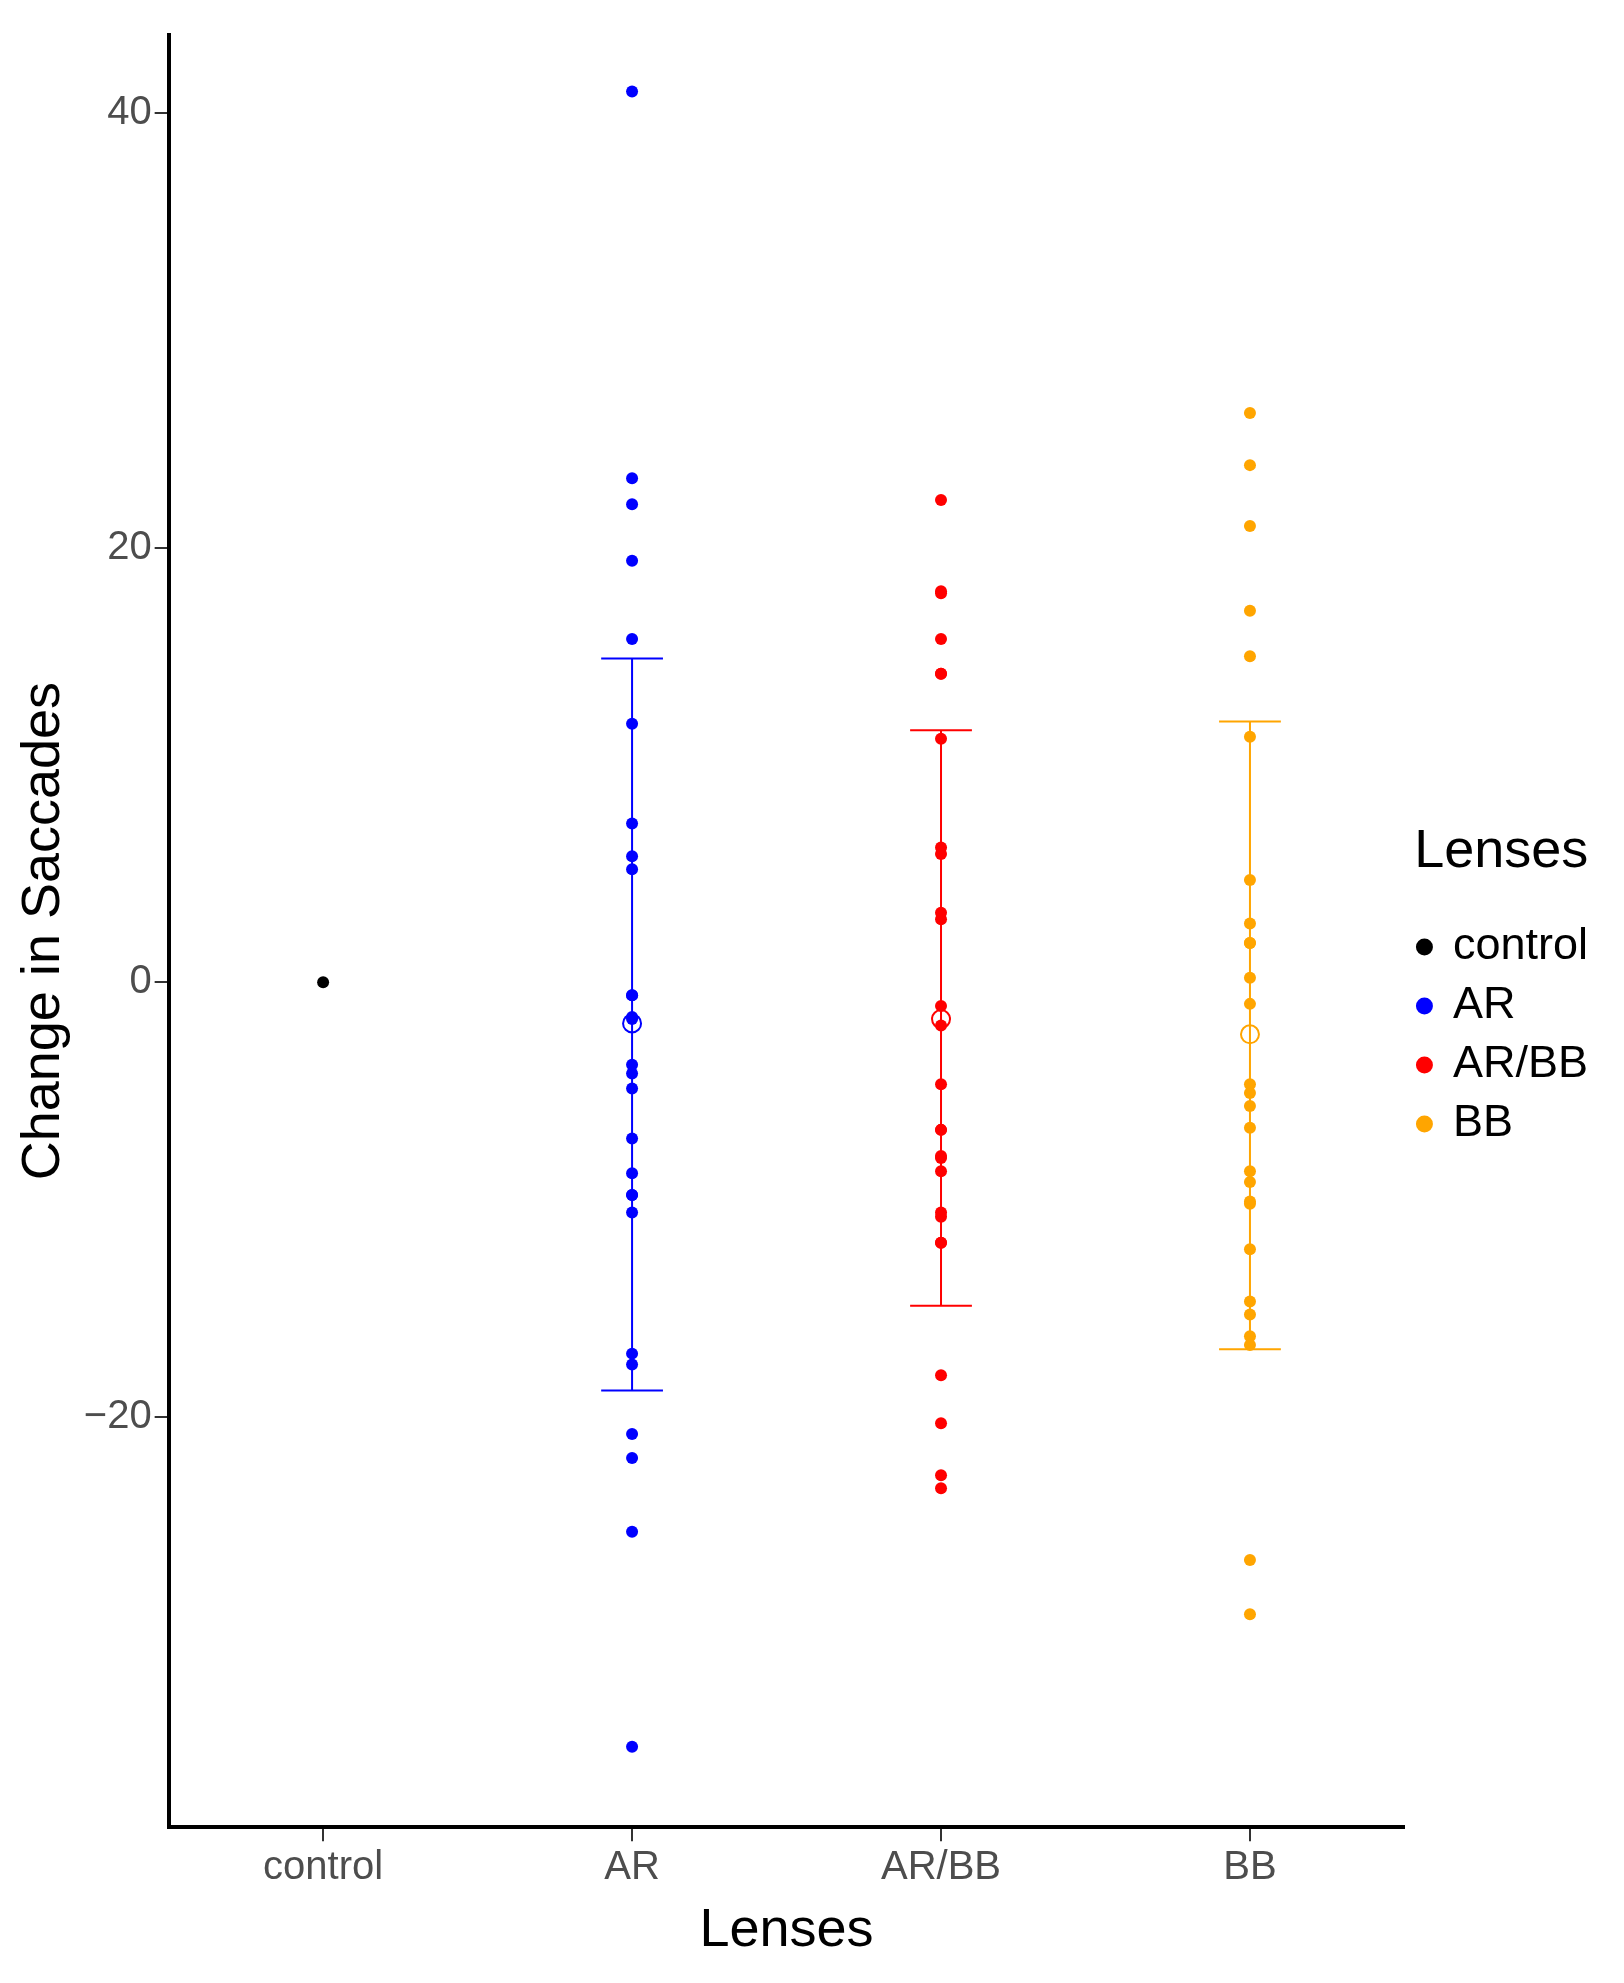 The image size is (1624, 1983). What do you see at coordinates (1250, 1865) in the screenshot?
I see `x-tick-label: BB` at bounding box center [1250, 1865].